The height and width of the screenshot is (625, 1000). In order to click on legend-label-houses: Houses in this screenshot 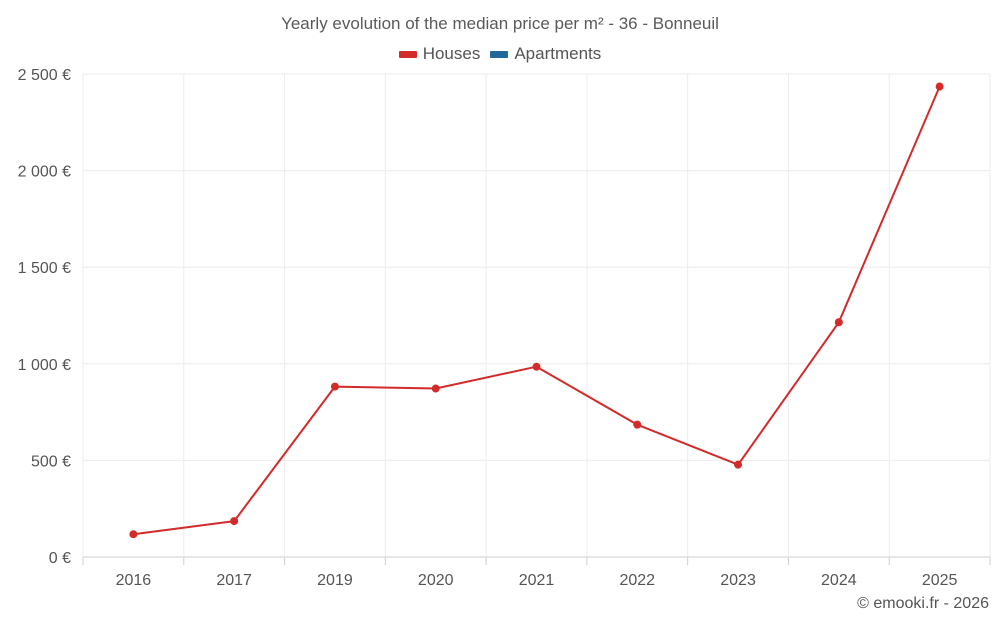, I will do `click(451, 53)`.